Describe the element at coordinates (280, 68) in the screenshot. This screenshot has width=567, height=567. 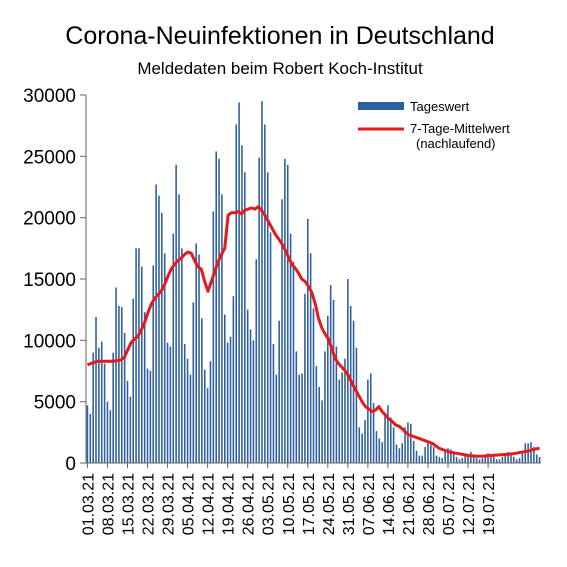
I see `chart-subtitle: Meldedaten beim Robert Koch-Institut` at that location.